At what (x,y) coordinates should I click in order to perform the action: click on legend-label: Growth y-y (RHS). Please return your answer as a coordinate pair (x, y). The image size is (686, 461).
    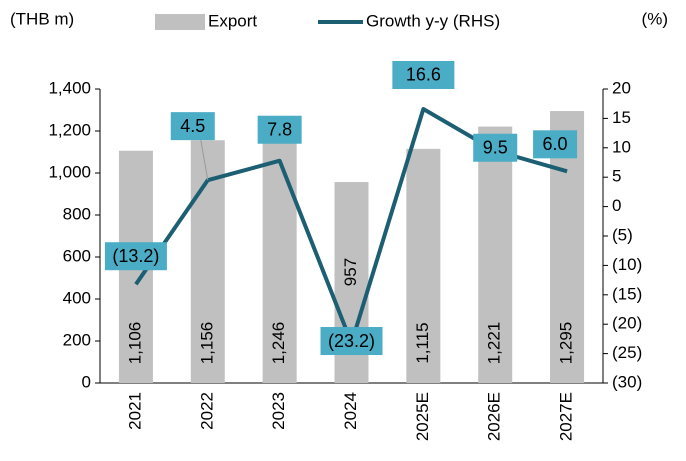
    Looking at the image, I should click on (433, 20).